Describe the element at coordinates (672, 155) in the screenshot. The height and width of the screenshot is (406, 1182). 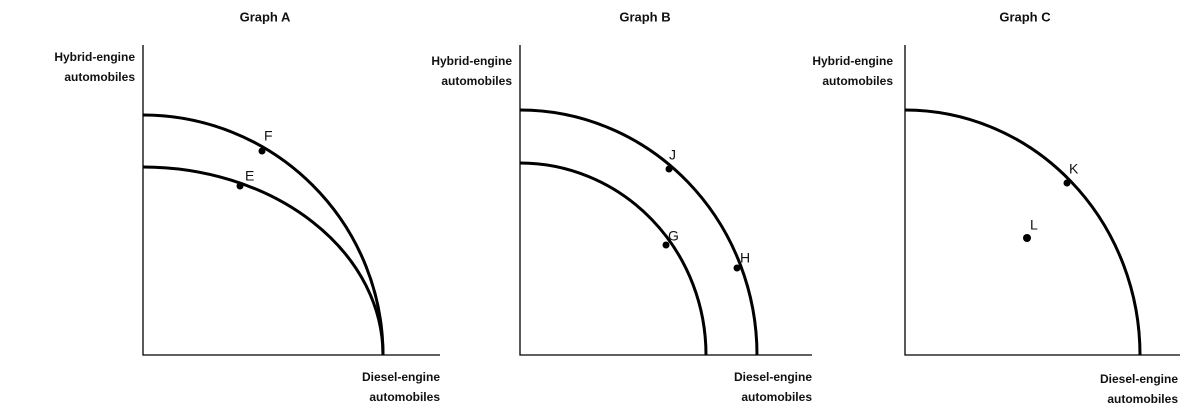
I see `point-label: J` at that location.